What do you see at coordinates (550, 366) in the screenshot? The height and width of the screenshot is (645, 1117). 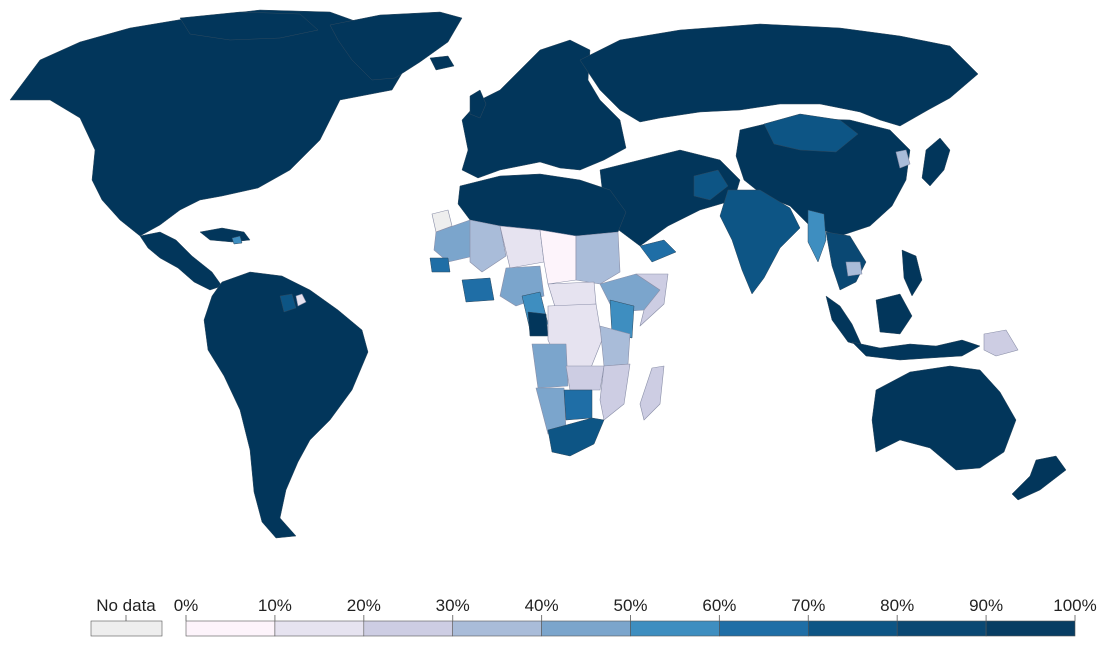 I see `country-angola` at bounding box center [550, 366].